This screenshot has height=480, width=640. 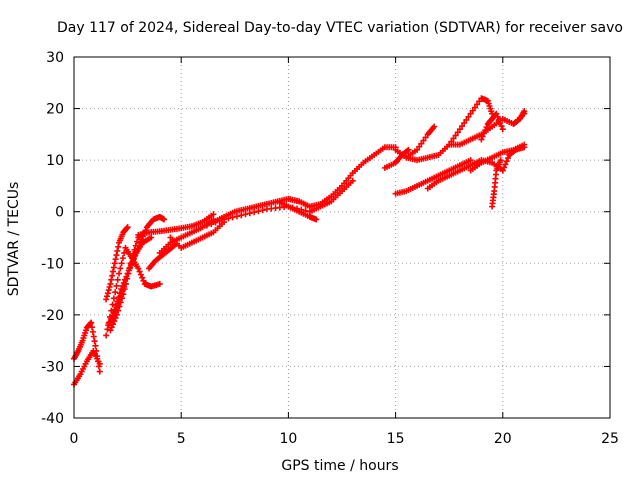 What do you see at coordinates (503, 439) in the screenshot?
I see `x-tick-label: 20` at bounding box center [503, 439].